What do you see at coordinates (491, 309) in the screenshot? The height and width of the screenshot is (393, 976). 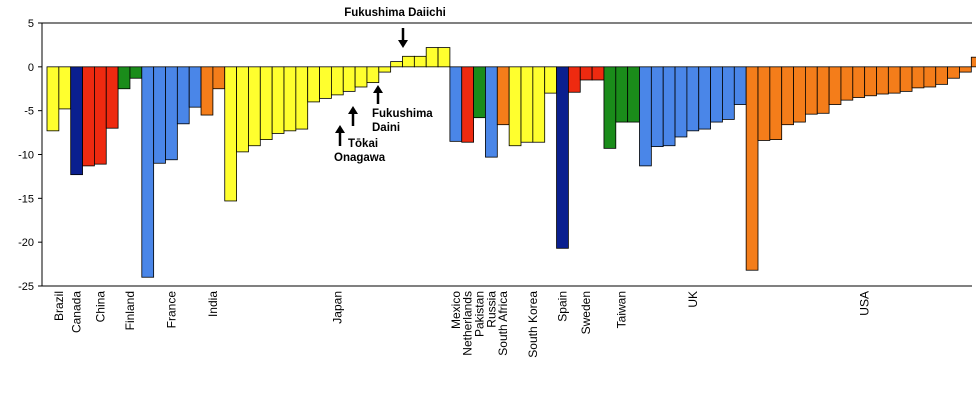 I see `x-category-label: Russia` at bounding box center [491, 309].